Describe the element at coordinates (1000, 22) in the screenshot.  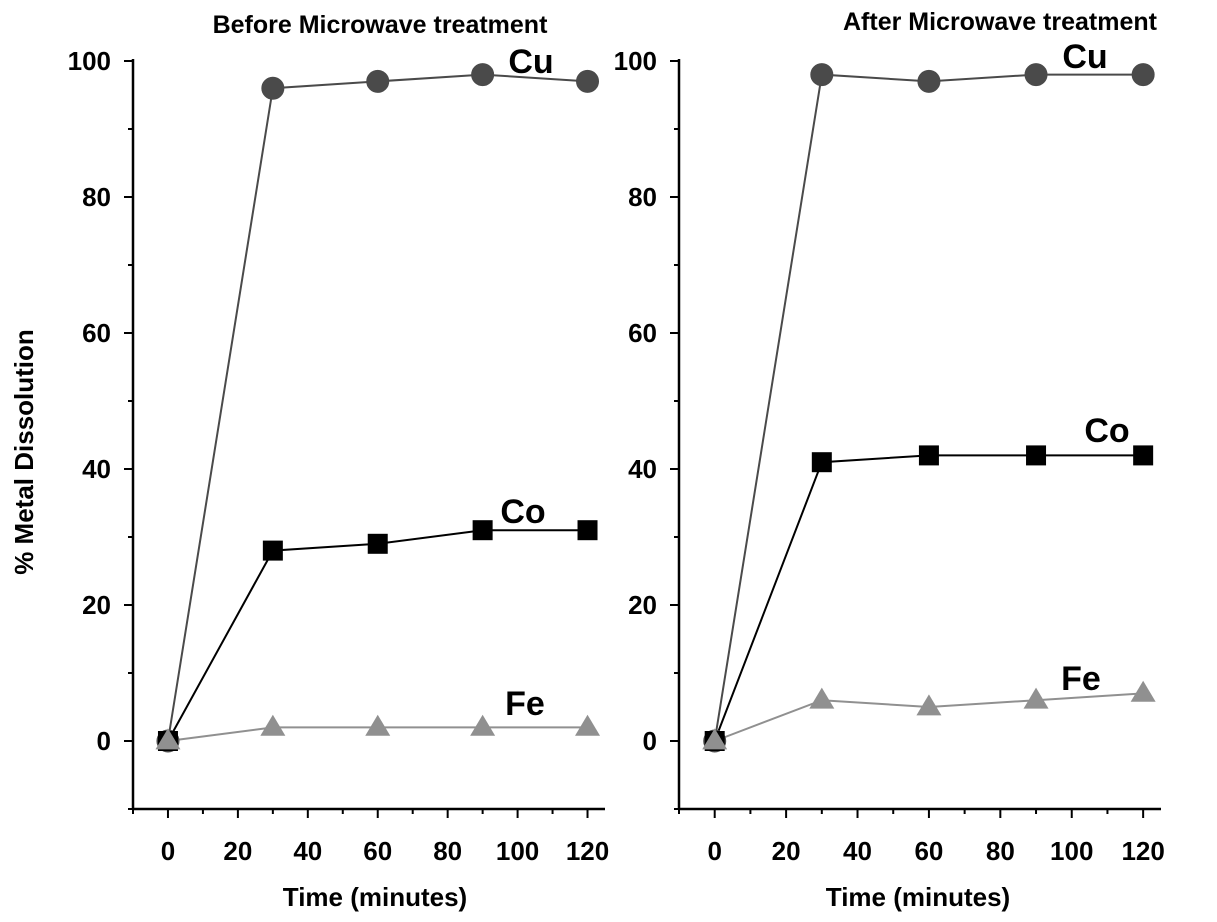
I see `chart-title: After Microwave treatment` at that location.